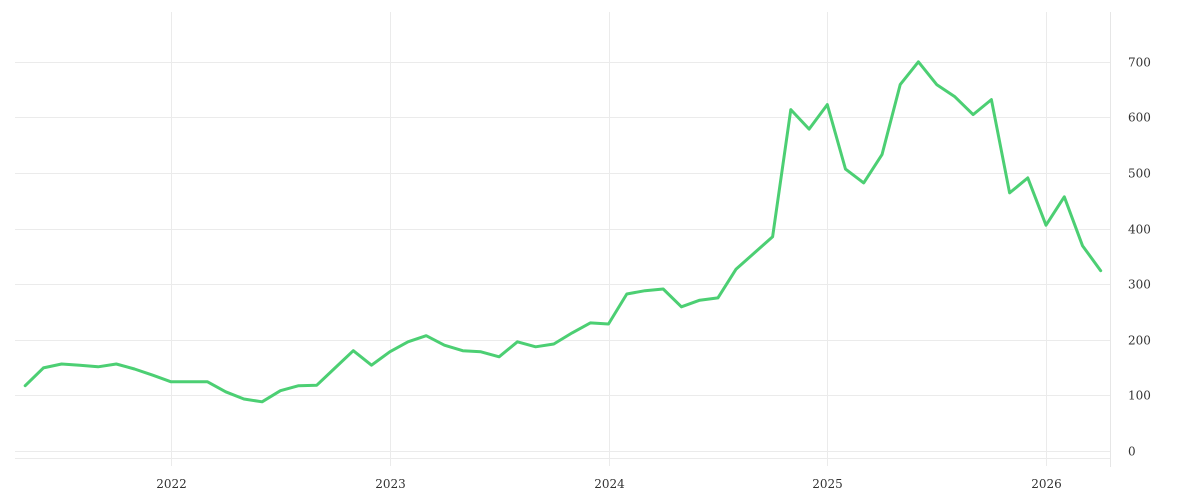 This screenshot has width=1200, height=500. I want to click on y-tick-label: 600, so click(1139, 118).